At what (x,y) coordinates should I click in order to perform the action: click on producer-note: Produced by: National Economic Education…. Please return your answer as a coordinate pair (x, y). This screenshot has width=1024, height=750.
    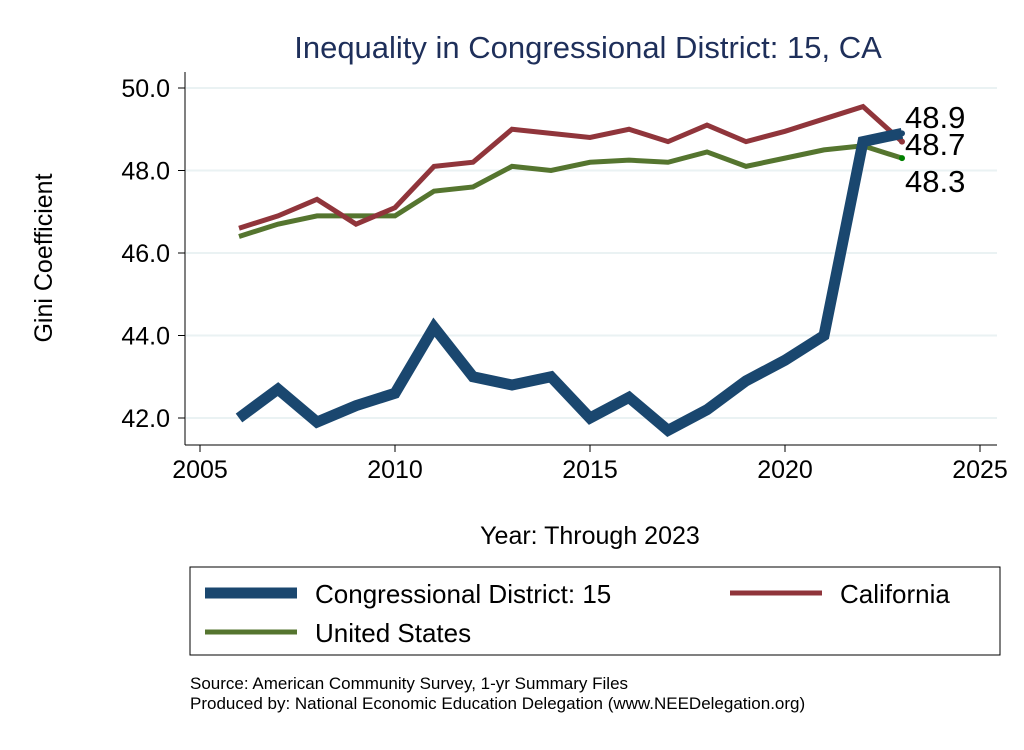
    Looking at the image, I should click on (497, 703).